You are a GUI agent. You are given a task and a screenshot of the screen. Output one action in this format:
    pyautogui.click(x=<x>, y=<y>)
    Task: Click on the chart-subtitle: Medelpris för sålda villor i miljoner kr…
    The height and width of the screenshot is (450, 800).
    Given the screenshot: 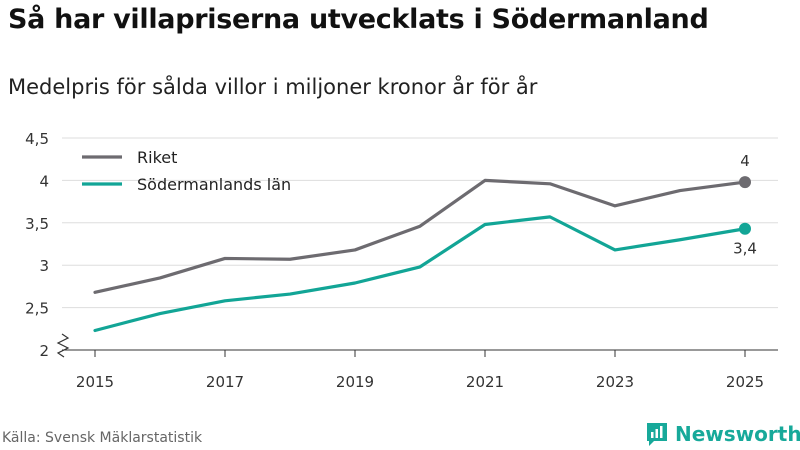 What is the action you would take?
    pyautogui.click(x=273, y=87)
    